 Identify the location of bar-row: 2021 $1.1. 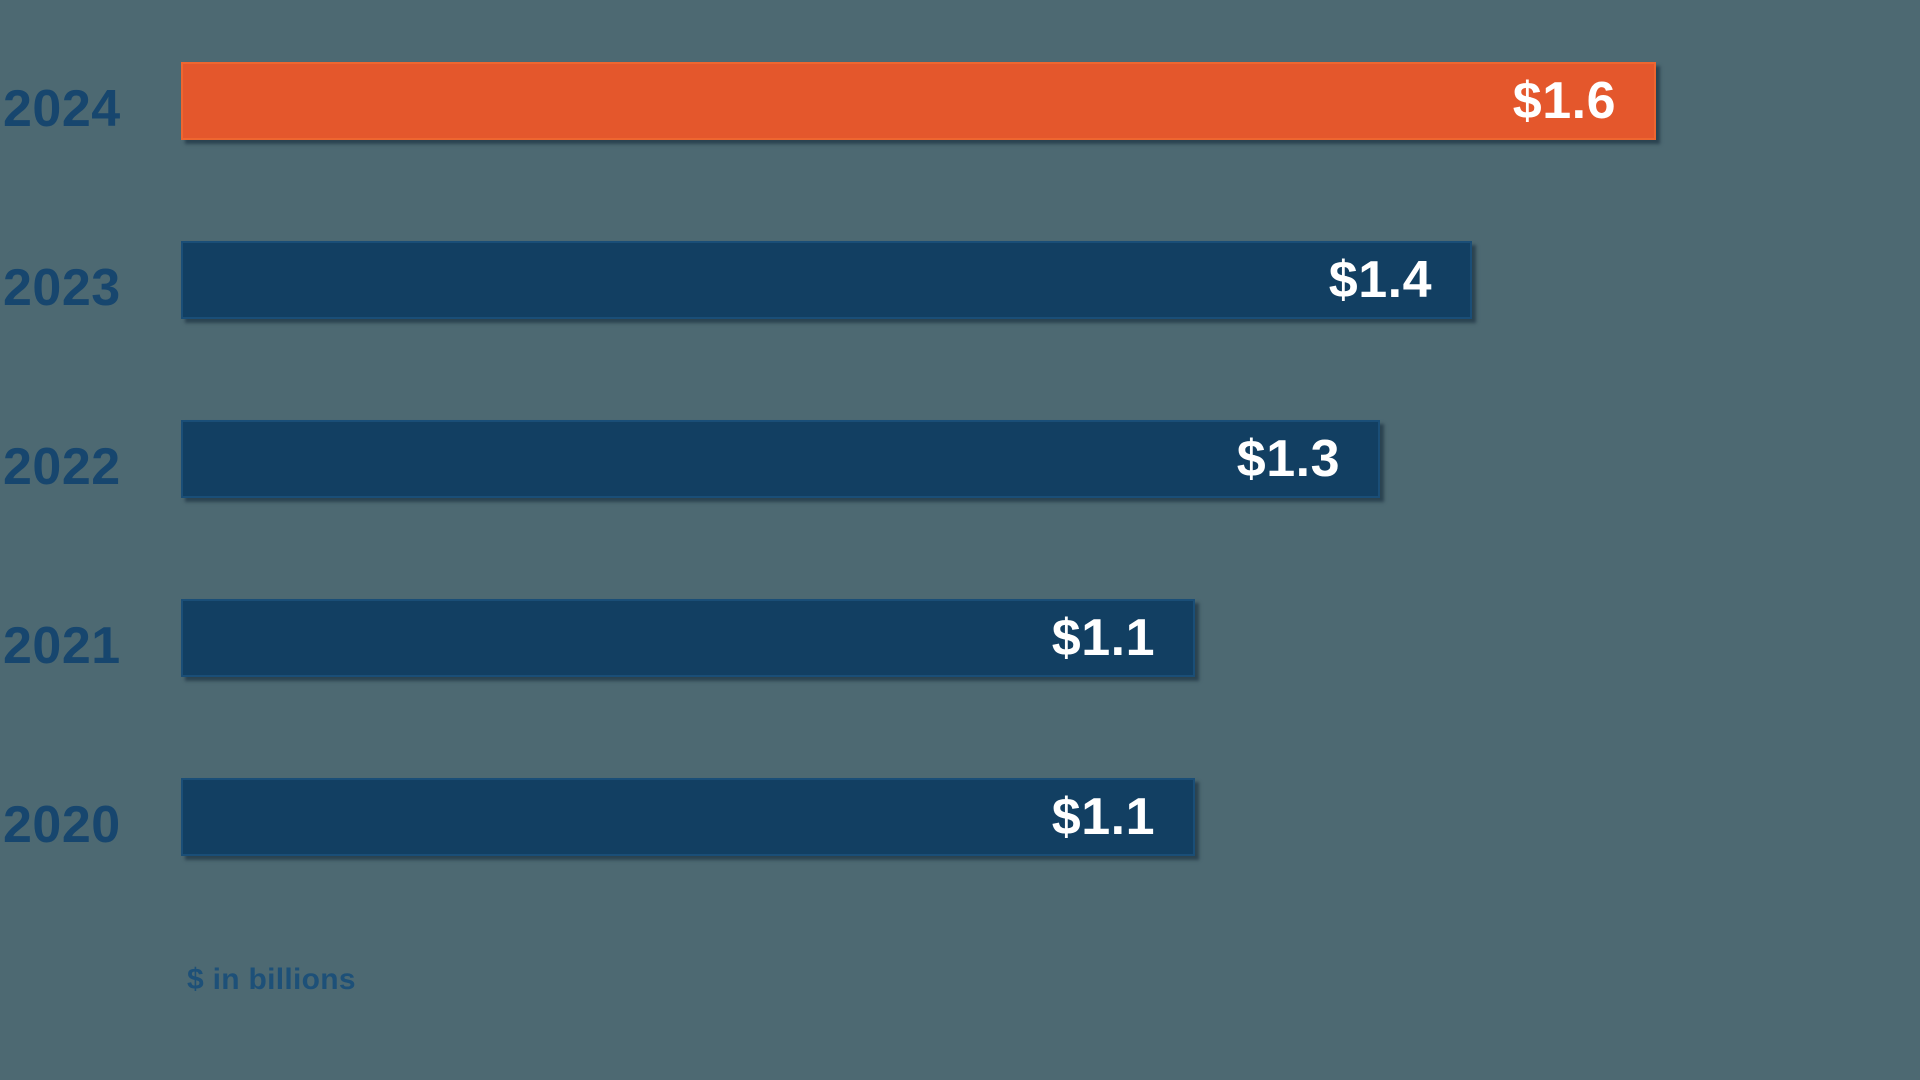
(960, 638).